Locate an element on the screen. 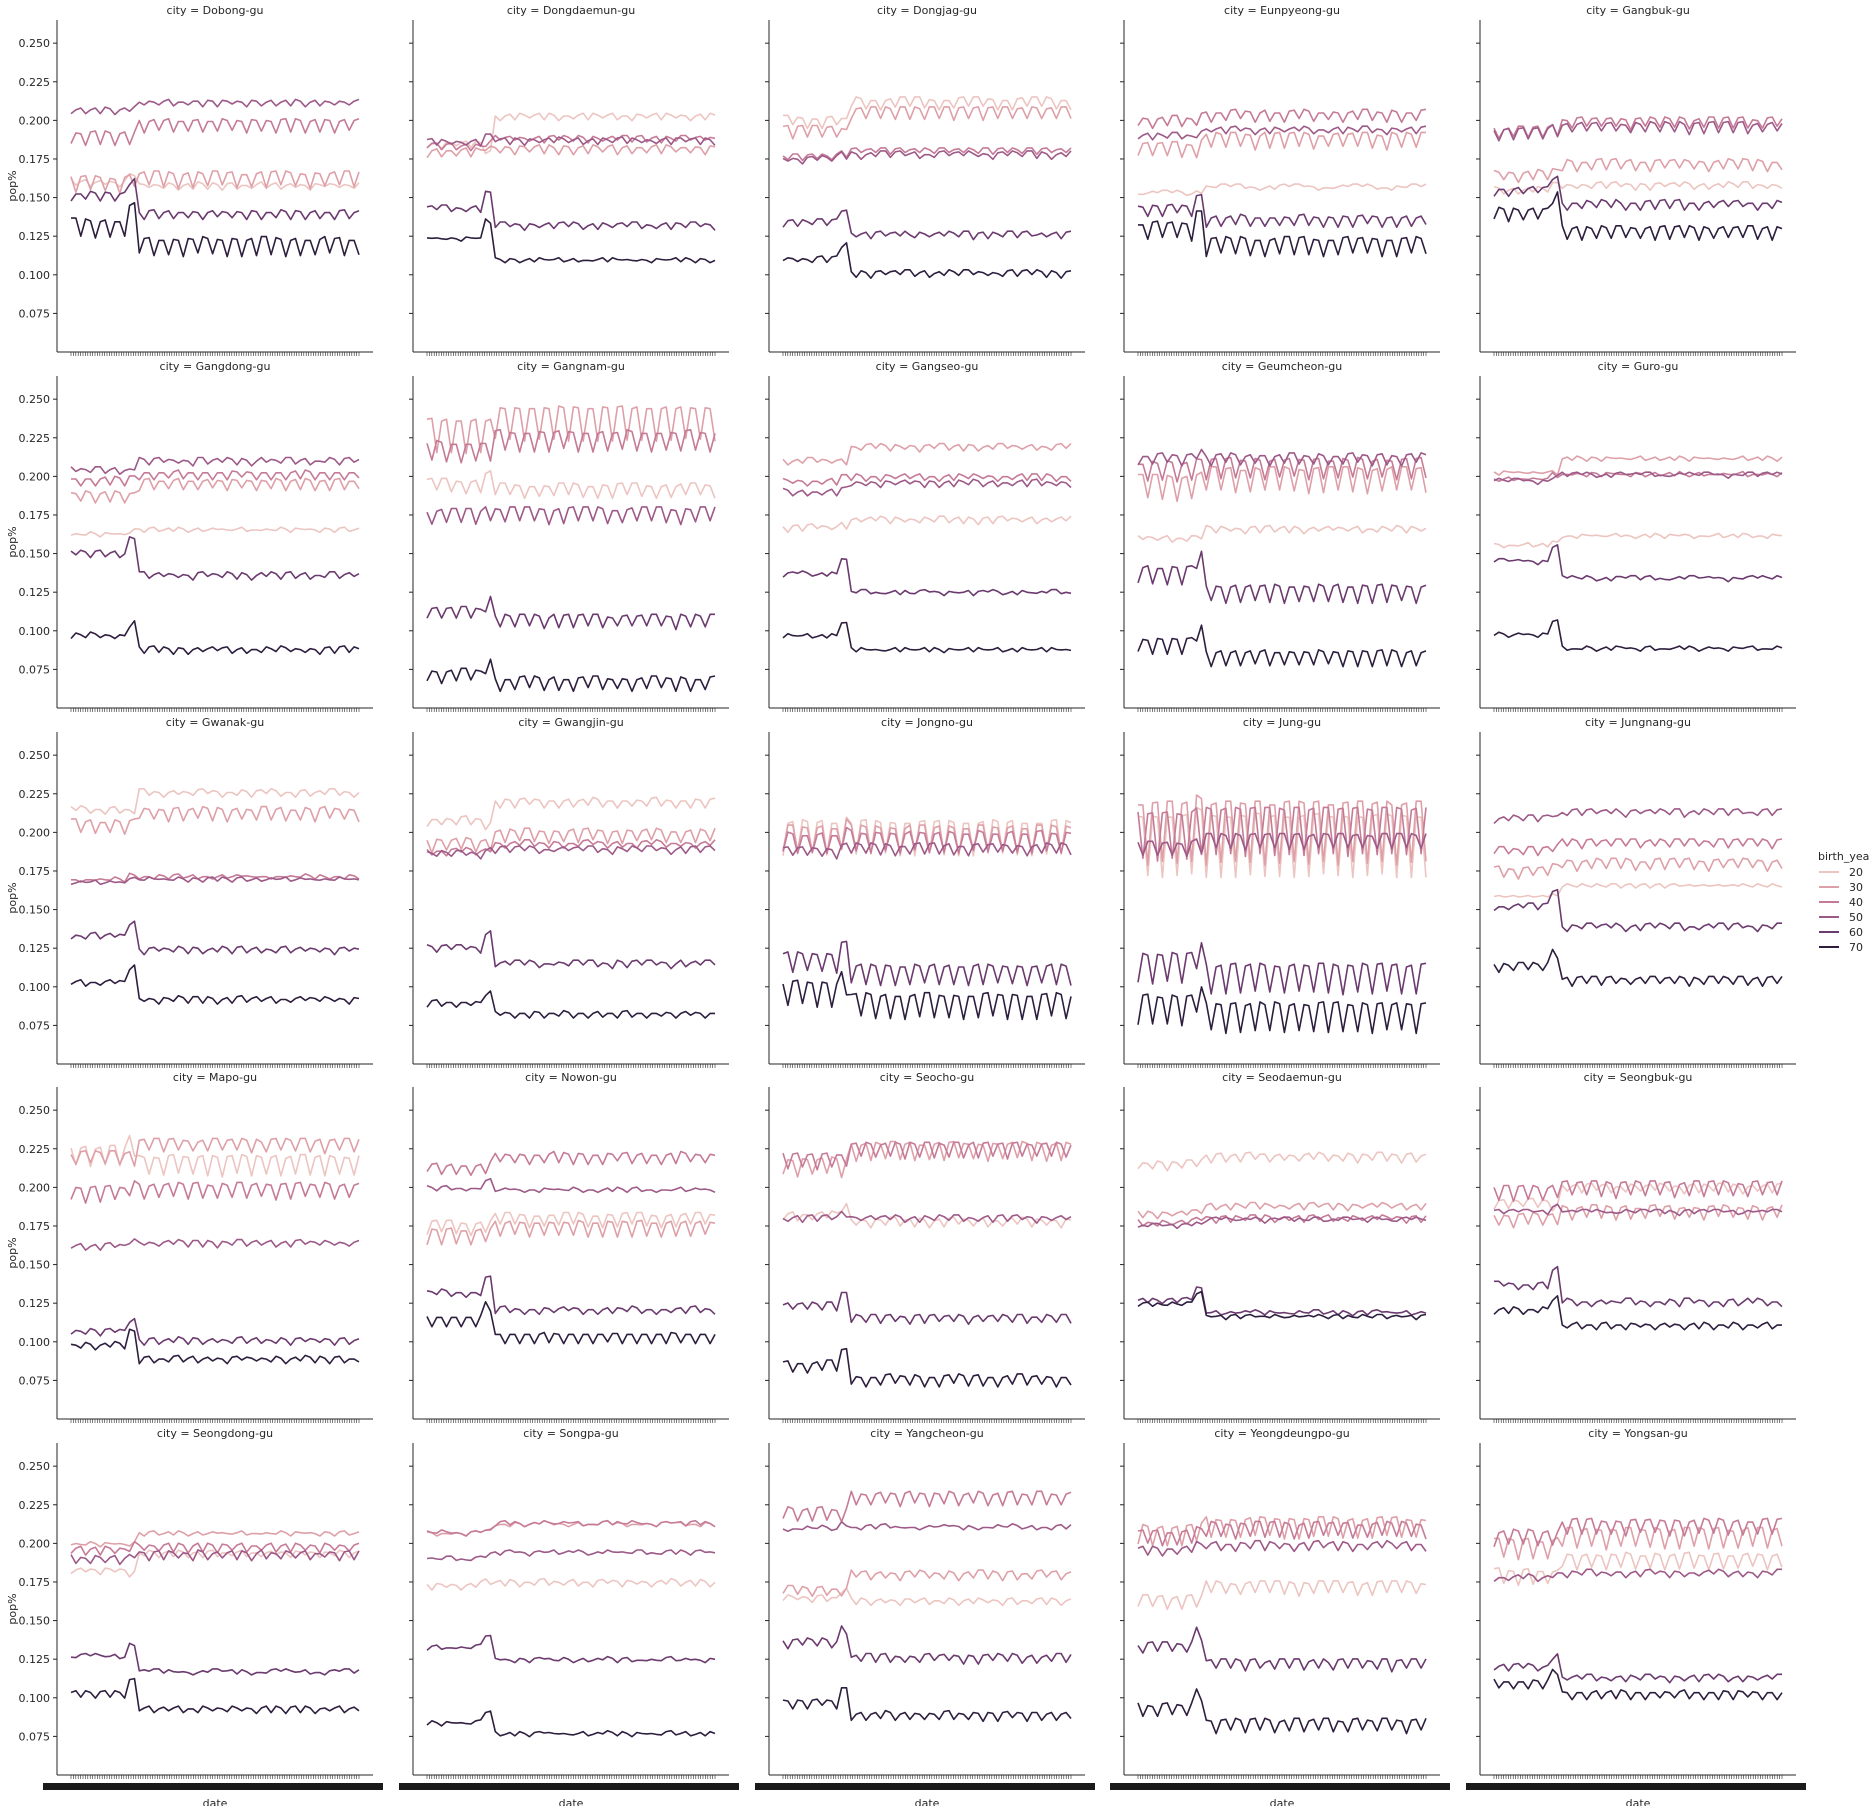 The width and height of the screenshot is (1869, 1806). facet-panel: city = Yangcheon-gu date is located at coordinates (925, 1616).